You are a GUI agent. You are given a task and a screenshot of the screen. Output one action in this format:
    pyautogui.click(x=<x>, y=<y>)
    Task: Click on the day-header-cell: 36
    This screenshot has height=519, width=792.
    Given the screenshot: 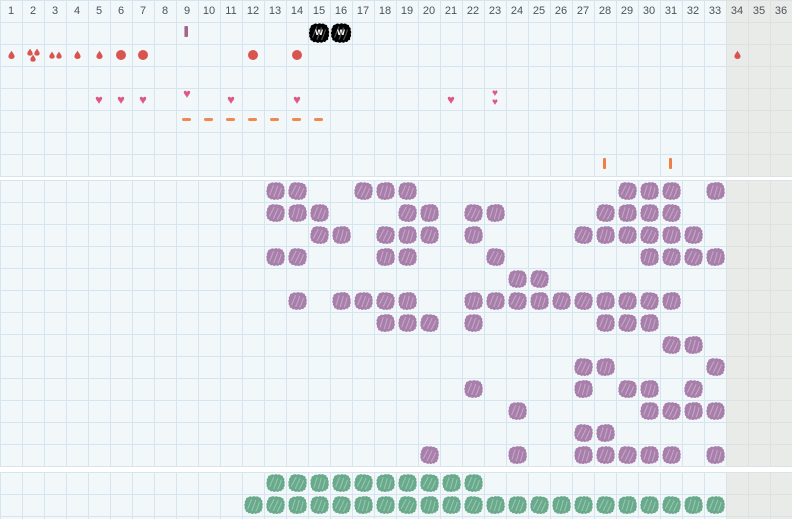 What is the action you would take?
    pyautogui.click(x=781, y=11)
    